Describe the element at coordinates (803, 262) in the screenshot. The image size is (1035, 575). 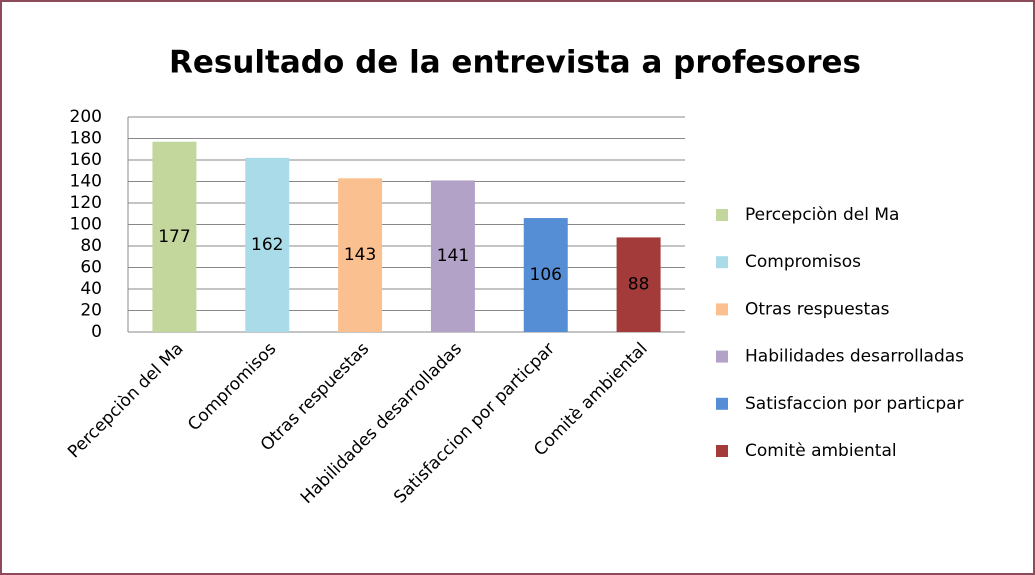
I see `legend-label: Compromisos` at that location.